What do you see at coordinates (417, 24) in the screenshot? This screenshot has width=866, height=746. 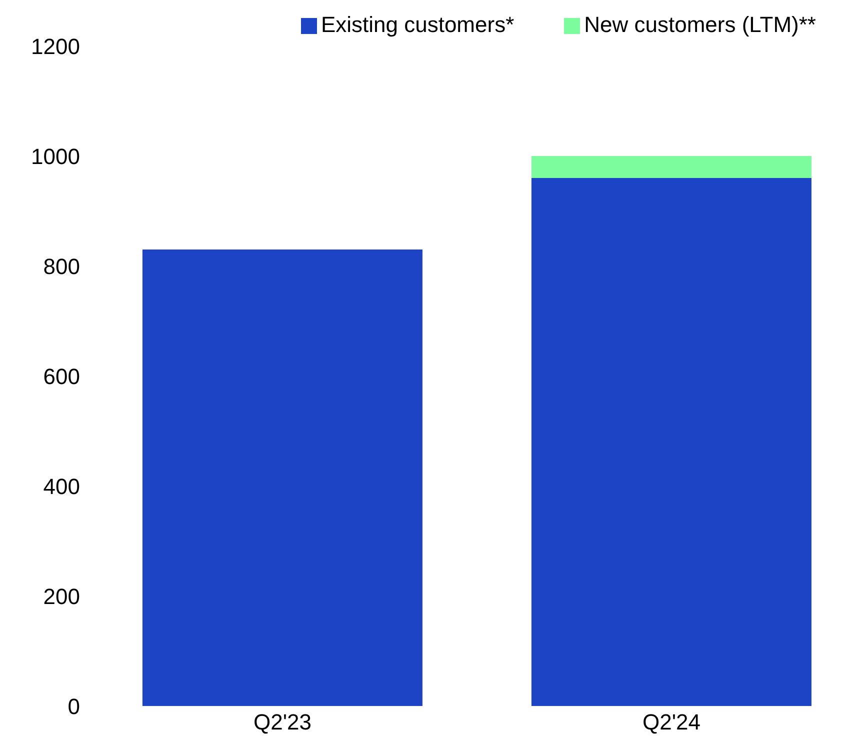 I see `legend-label: Existing customers*` at bounding box center [417, 24].